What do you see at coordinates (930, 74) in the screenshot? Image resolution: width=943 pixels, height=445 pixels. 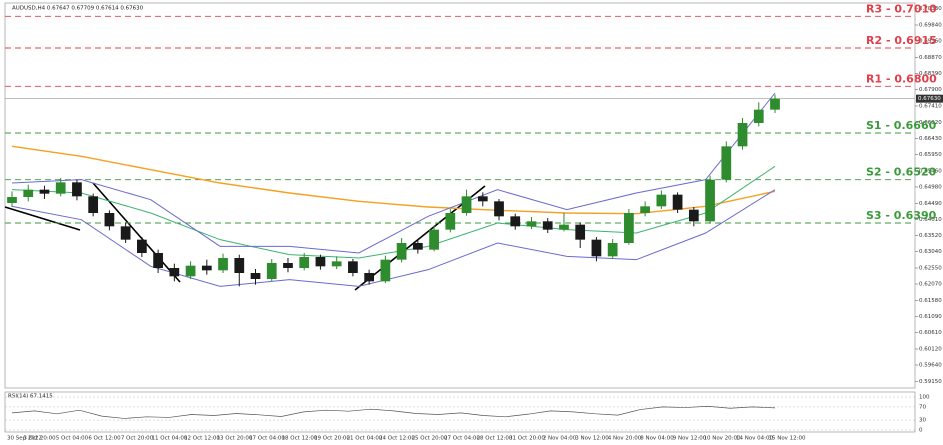 I see `y-tick-label: 0.68390` at bounding box center [930, 74].